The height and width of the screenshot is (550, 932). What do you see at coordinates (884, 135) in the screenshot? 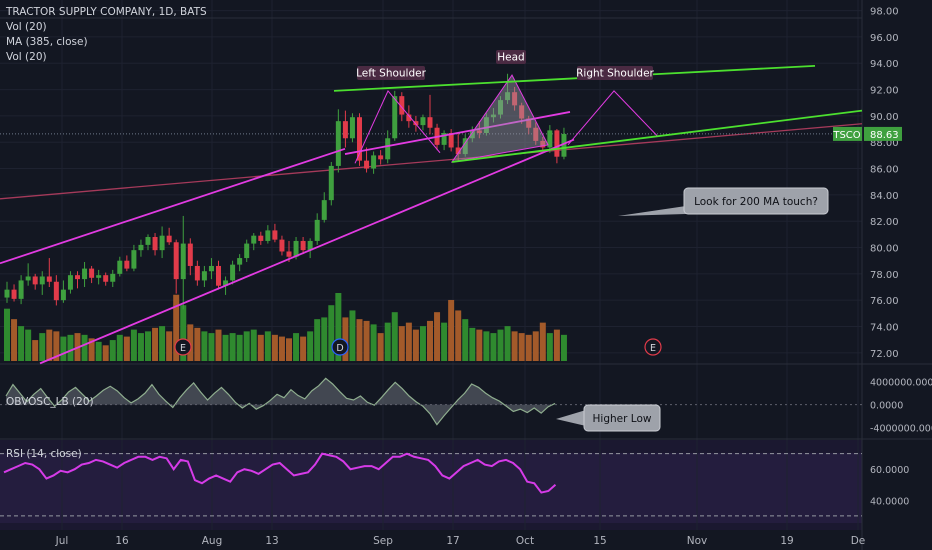
I see `price-tag: 88.63` at bounding box center [884, 135].